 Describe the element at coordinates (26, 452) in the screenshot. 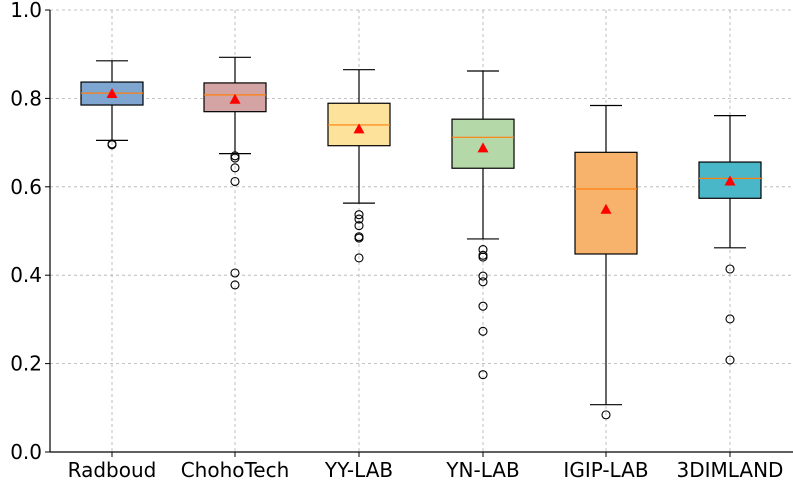

I see `y-tick-label: 0.0` at that location.